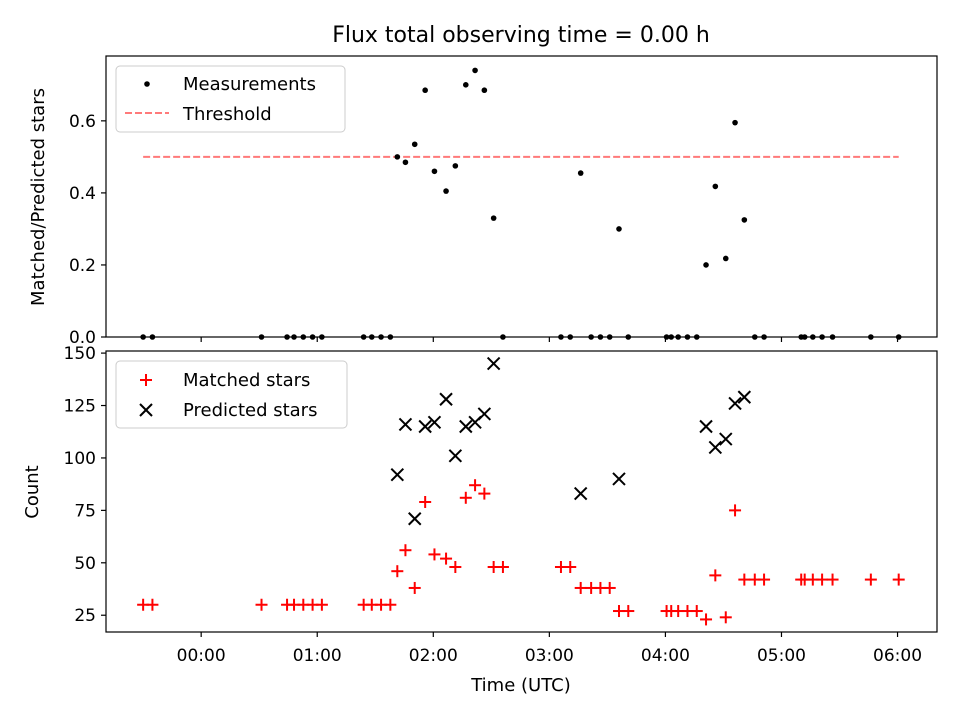 The height and width of the screenshot is (720, 960). I want to click on chart-title: Flux total observing time = 0.00 h, so click(521, 35).